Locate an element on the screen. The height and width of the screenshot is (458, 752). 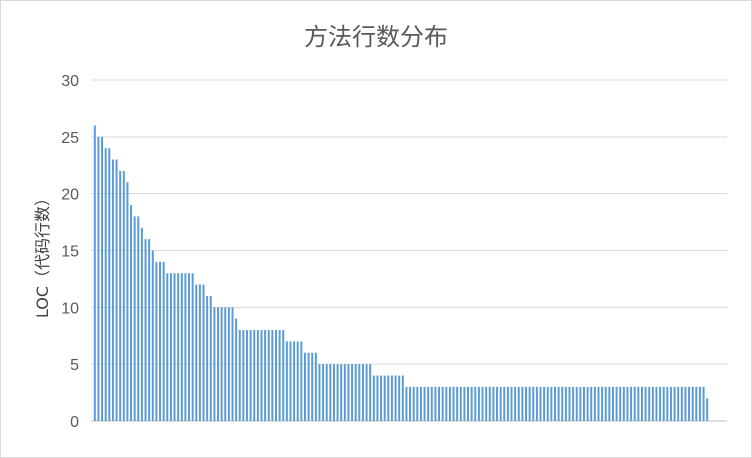
y-tick-labels: 0 5 10 15 20 25 30 is located at coordinates (70, 252).